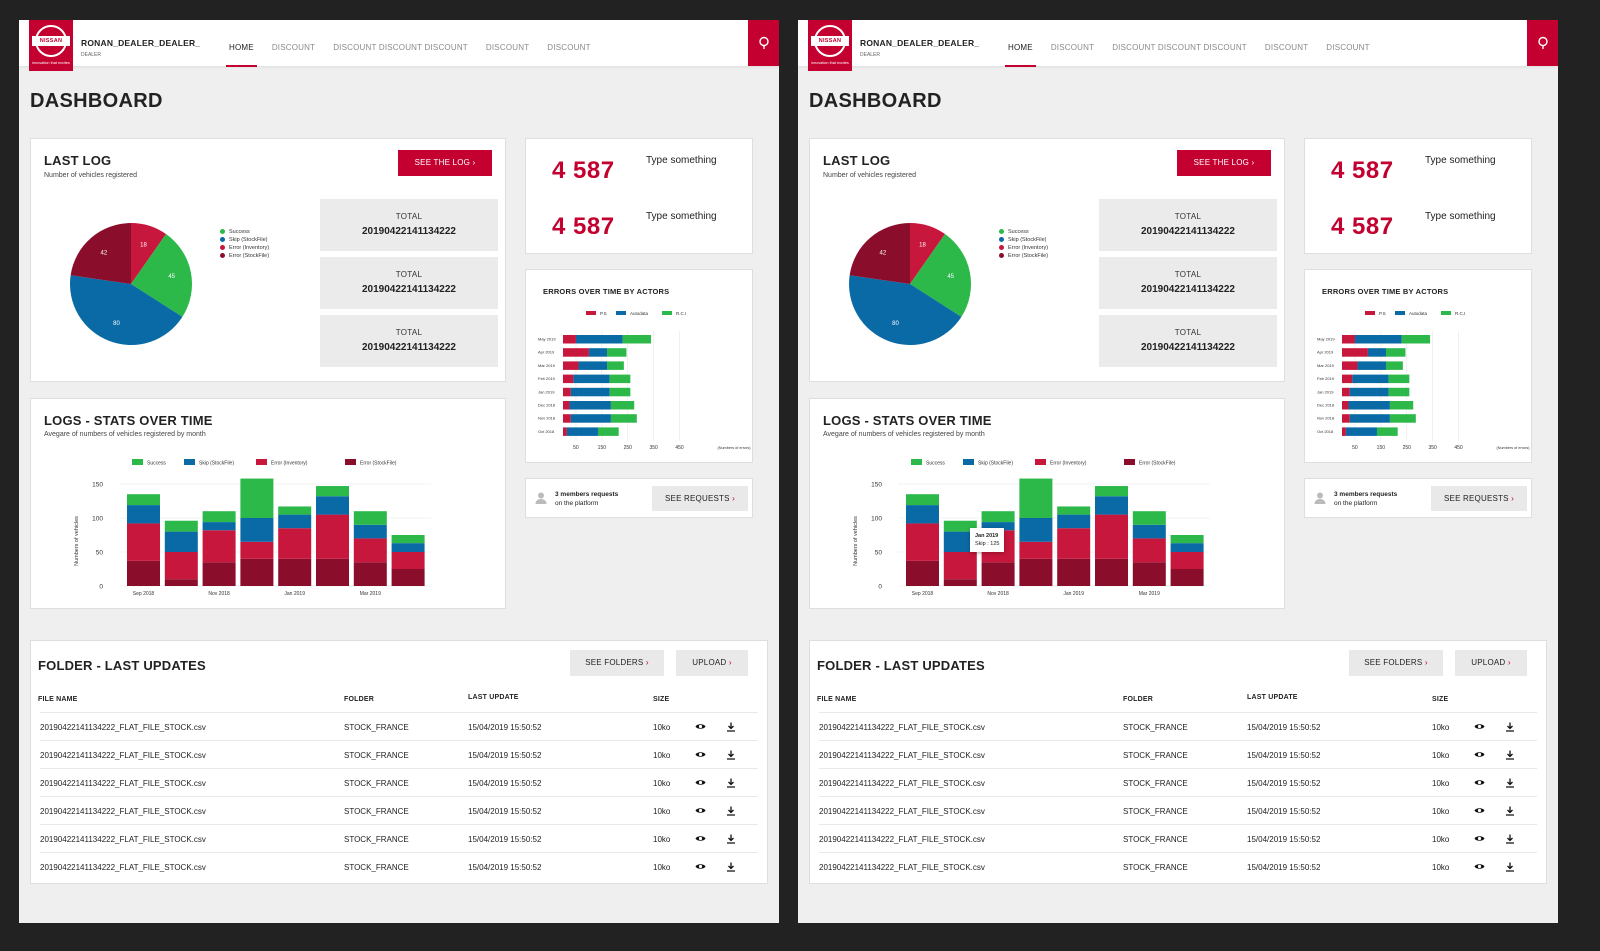 The height and width of the screenshot is (951, 1600). Describe the element at coordinates (547, 365) in the screenshot. I see `y-tick-label: Mar 2019` at that location.